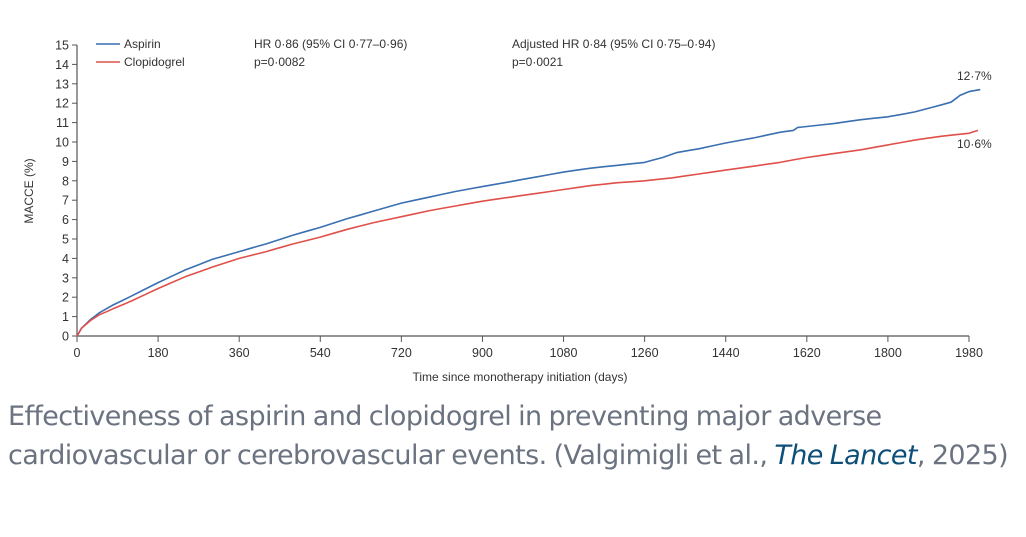  I want to click on x-tick-label: 360, so click(239, 353).